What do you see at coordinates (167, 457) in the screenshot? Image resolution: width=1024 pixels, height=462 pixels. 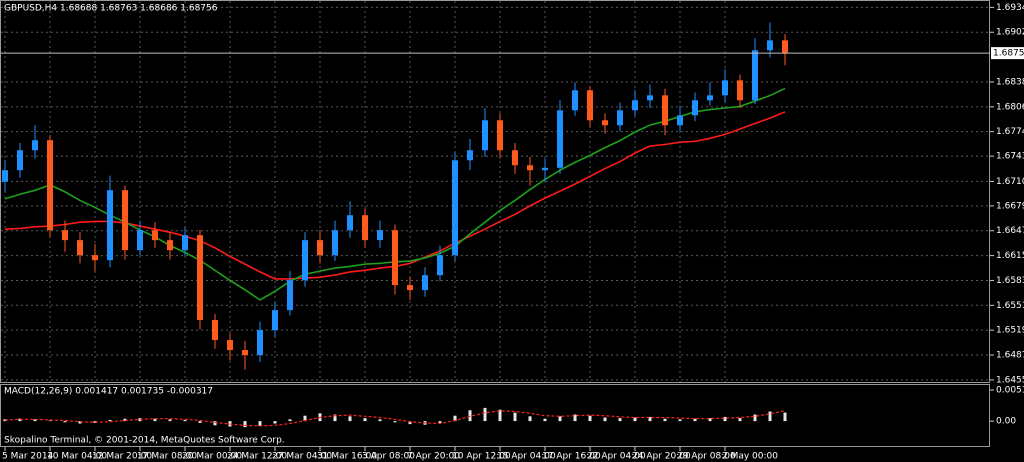 I see `x-tick-label: 17 Mar 08:00` at bounding box center [167, 457].